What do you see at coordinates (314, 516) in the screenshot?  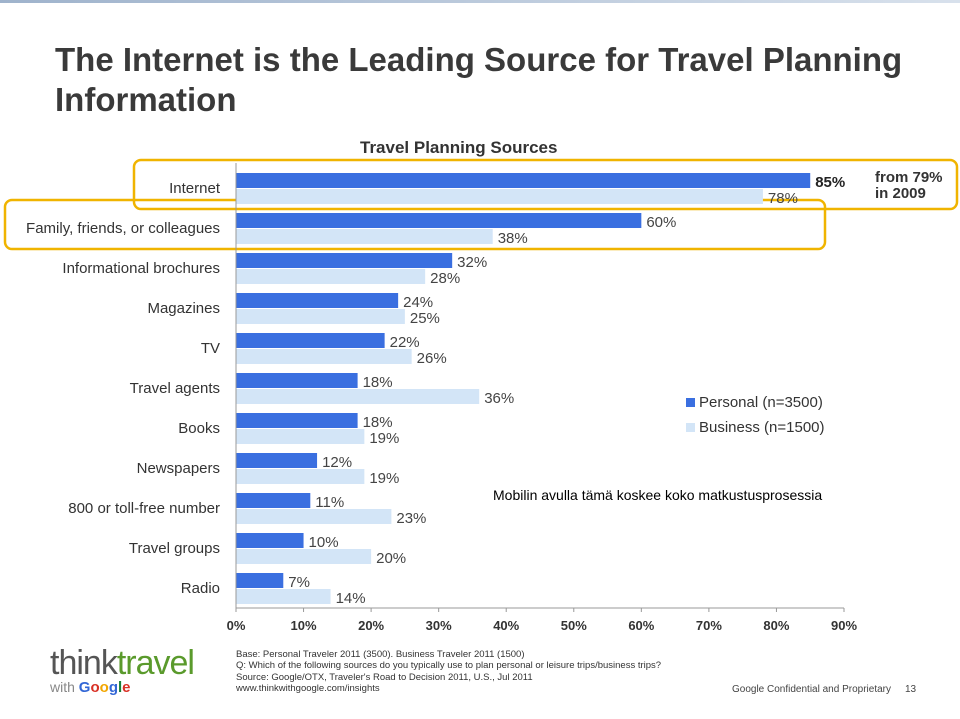 I see `bar-business-800-or-toll-free-number` at bounding box center [314, 516].